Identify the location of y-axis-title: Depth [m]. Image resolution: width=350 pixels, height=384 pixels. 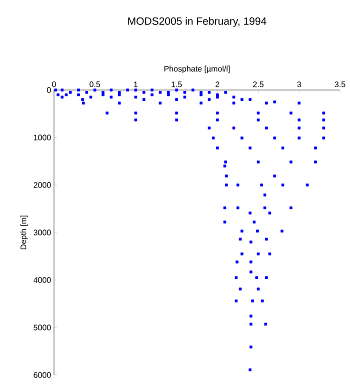
(24, 233).